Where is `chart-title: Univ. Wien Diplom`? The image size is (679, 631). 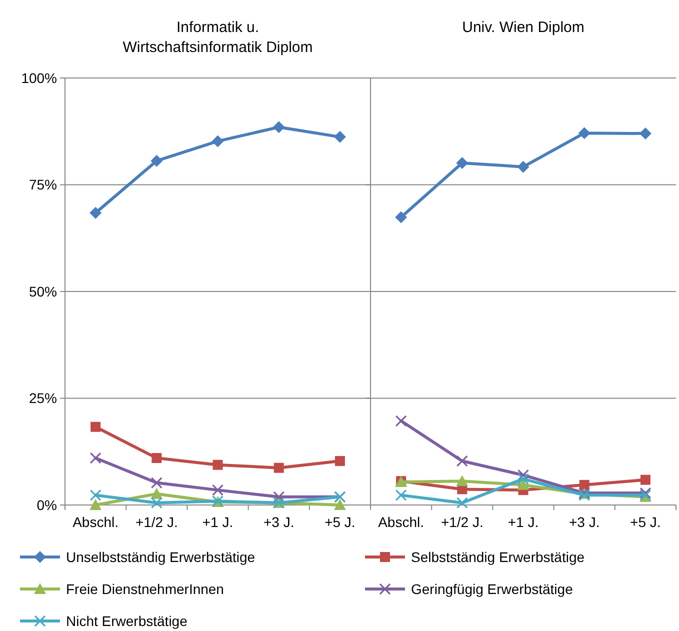
chart-title: Univ. Wien Diplom is located at coordinates (523, 27).